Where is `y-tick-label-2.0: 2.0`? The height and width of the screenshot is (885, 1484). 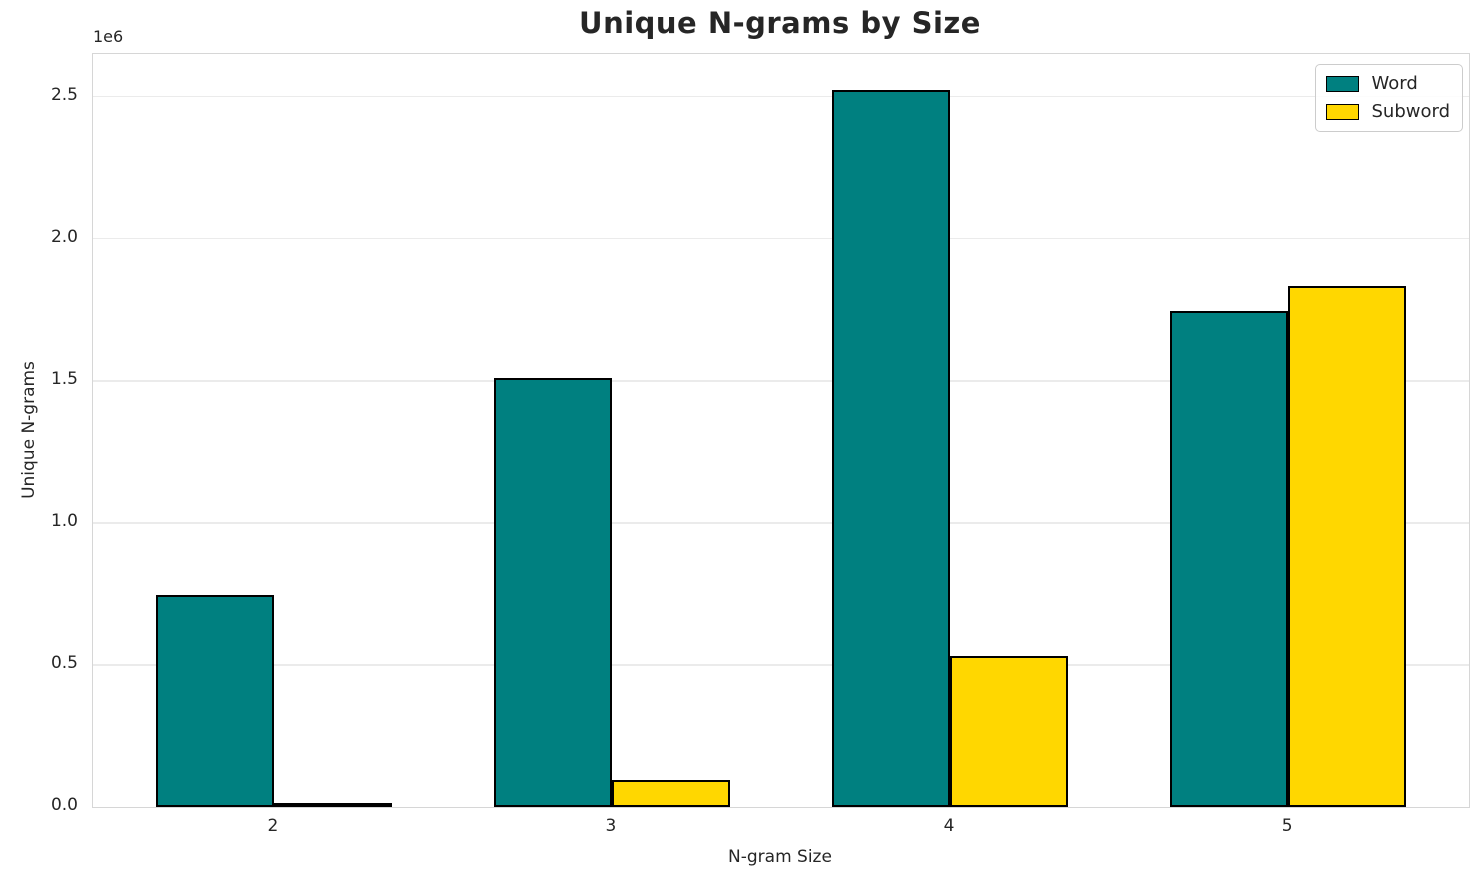 y-tick-label-2.0: 2.0 is located at coordinates (64, 236).